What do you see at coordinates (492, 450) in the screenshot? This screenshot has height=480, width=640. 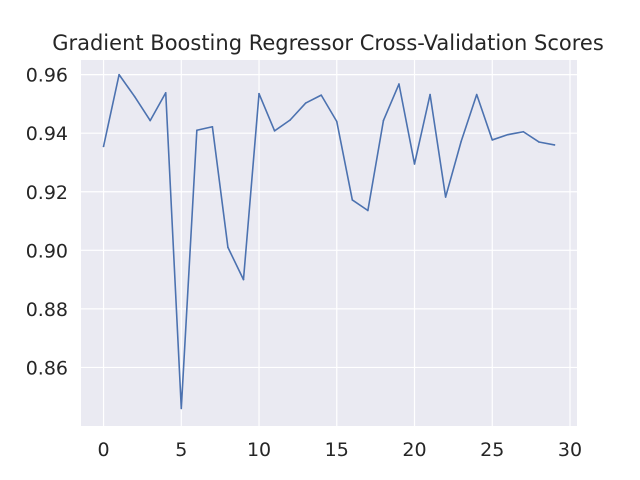 I see `x-tick-label: 25` at bounding box center [492, 450].